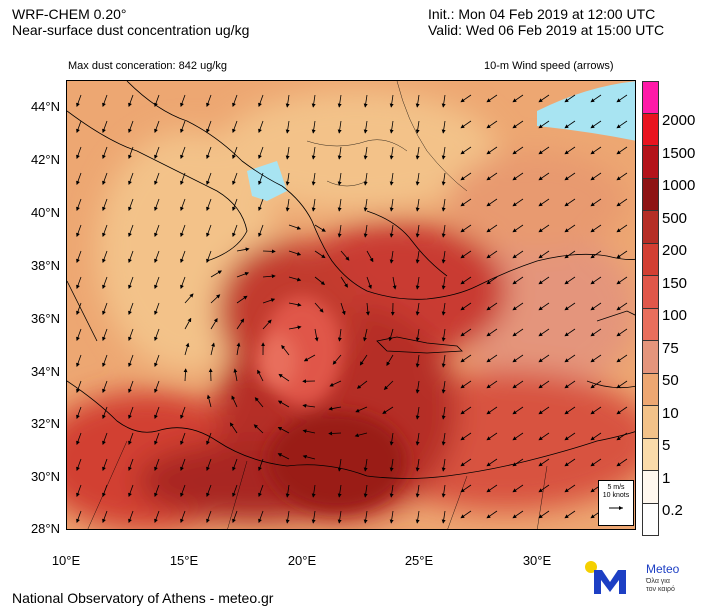 The width and height of the screenshot is (712, 612). Describe the element at coordinates (658, 581) in the screenshot. I see `logo-tagline-1: Όλα για` at that location.